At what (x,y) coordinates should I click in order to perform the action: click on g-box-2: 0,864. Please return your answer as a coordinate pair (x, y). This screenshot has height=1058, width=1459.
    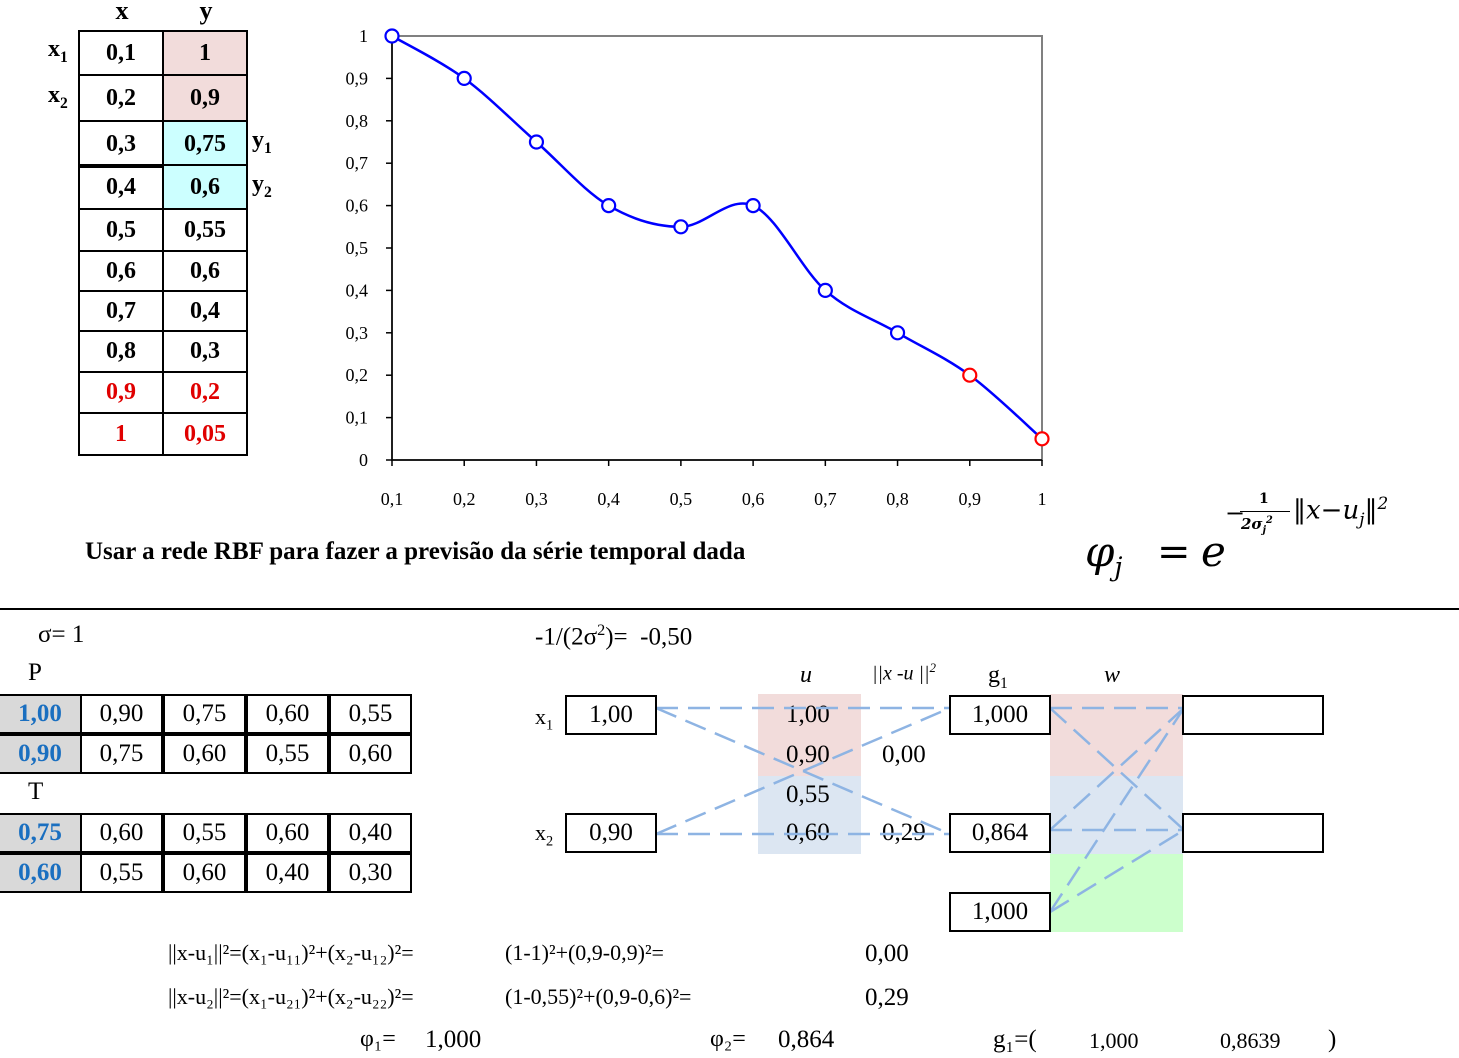
    Looking at the image, I should click on (1000, 833).